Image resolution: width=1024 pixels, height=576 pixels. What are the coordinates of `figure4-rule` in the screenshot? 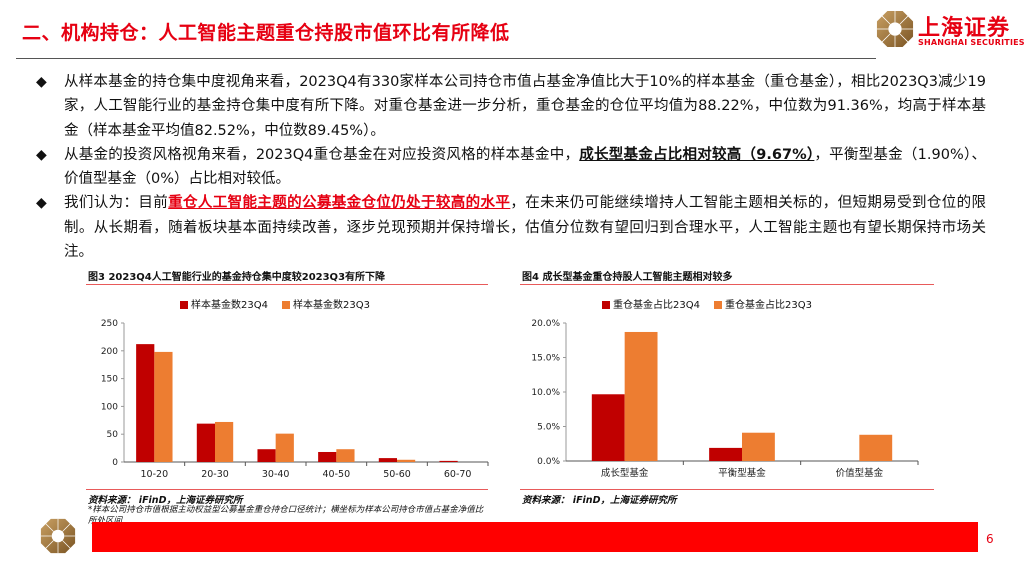 It's located at (727, 284).